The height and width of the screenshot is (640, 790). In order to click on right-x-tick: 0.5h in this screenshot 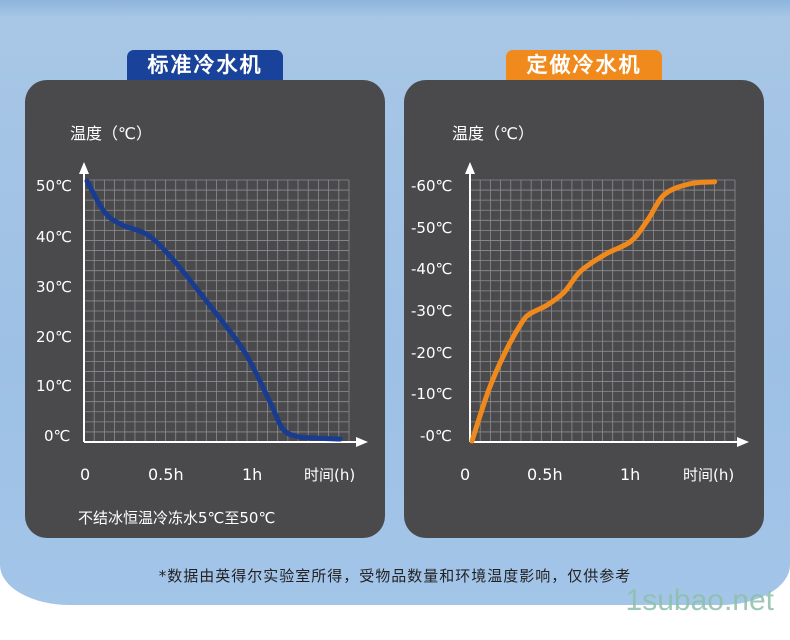, I will do `click(545, 474)`.